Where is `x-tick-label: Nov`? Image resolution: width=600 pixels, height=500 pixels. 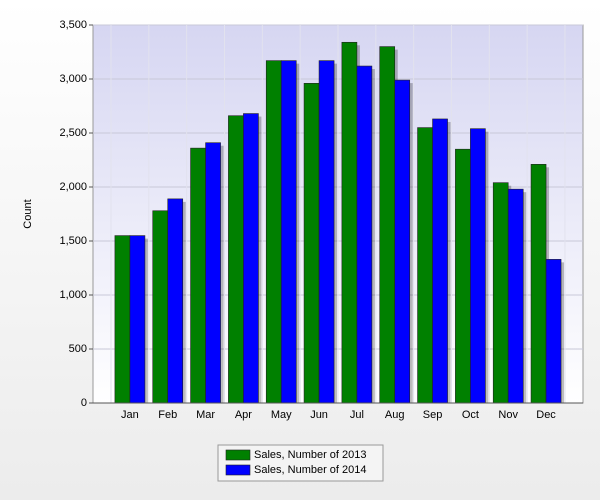 x-tick-label: Nov is located at coordinates (508, 415).